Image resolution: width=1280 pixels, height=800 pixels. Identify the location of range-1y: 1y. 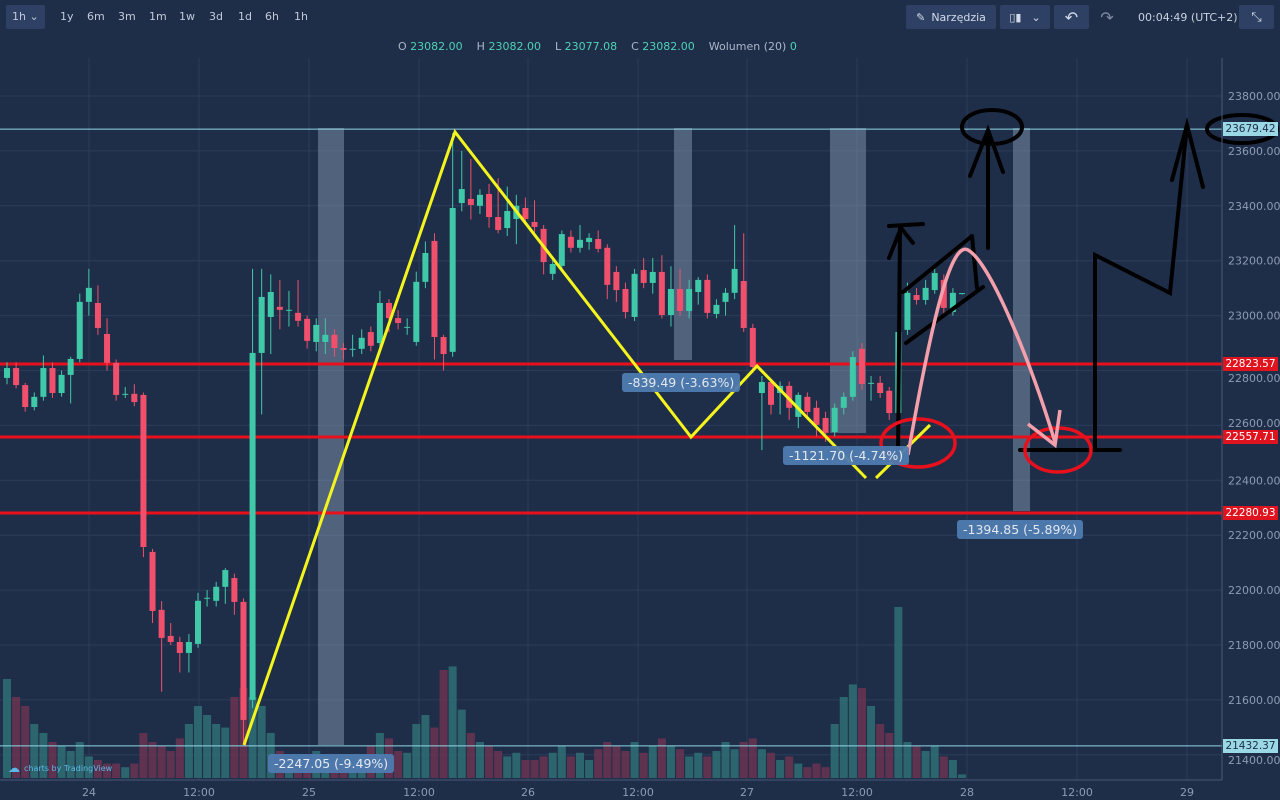
(67, 16).